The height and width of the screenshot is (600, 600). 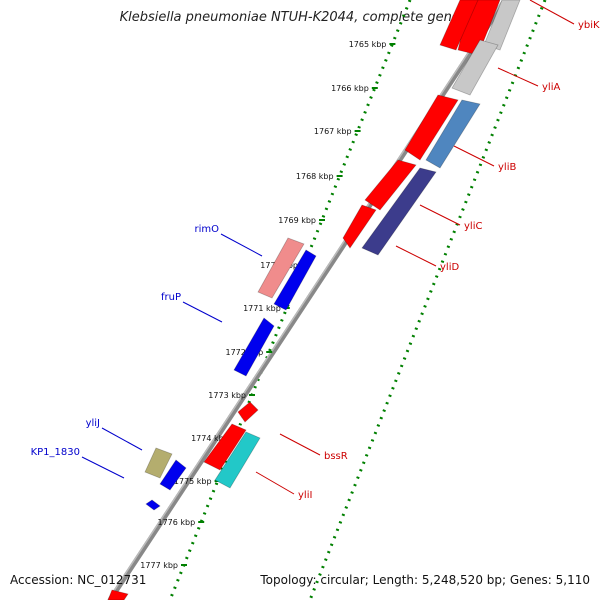 I want to click on tick-label: 1777 kbp, so click(x=159, y=565).